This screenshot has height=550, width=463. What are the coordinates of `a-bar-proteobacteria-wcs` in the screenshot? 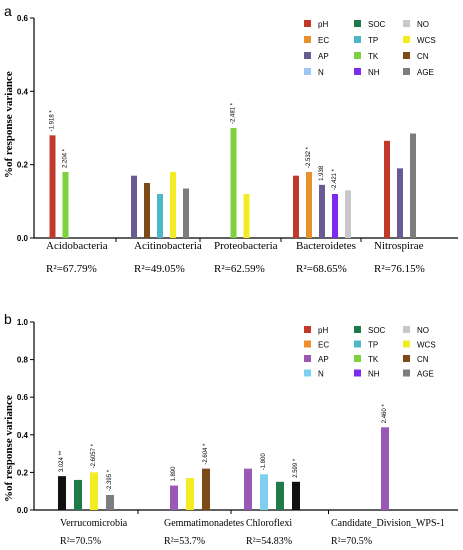 It's located at (246, 216).